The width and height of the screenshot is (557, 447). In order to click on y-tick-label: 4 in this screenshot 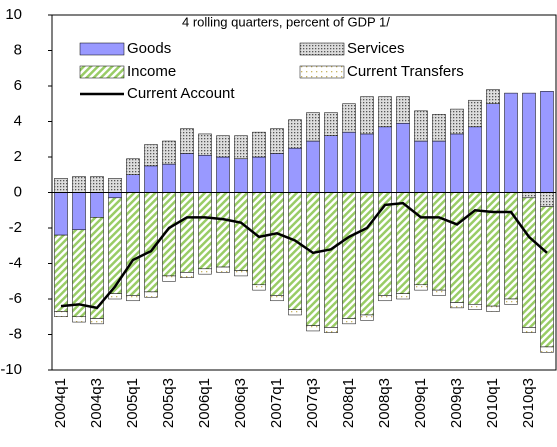, I will do `click(18, 120)`.